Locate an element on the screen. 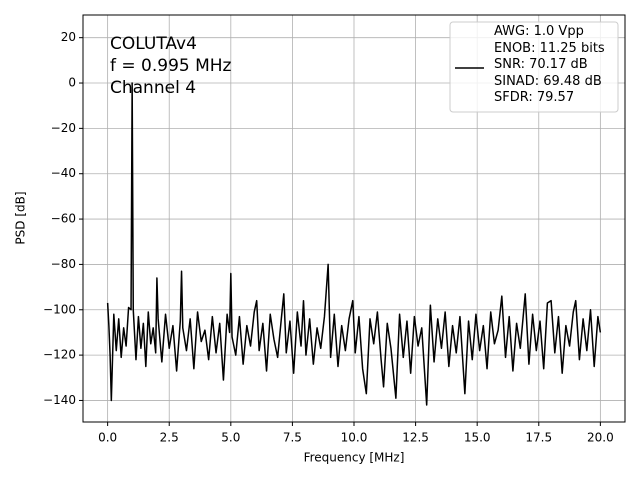 The image size is (640, 480). y-tick-label: −60 is located at coordinates (63, 219).